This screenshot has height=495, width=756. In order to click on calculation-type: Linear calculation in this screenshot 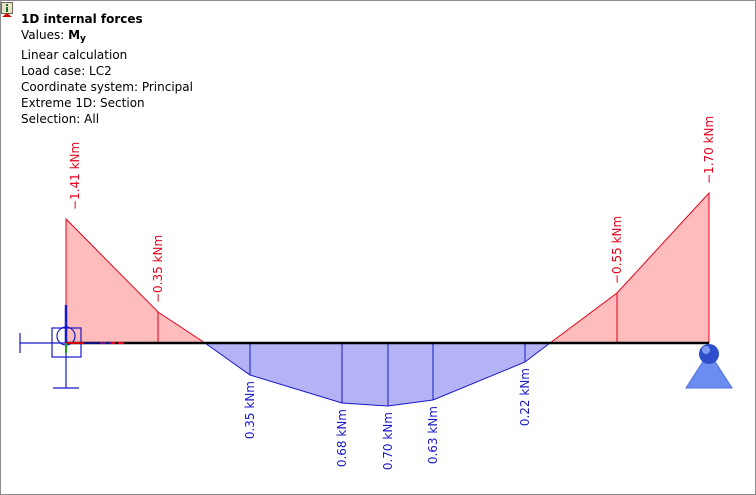, I will do `click(74, 55)`.